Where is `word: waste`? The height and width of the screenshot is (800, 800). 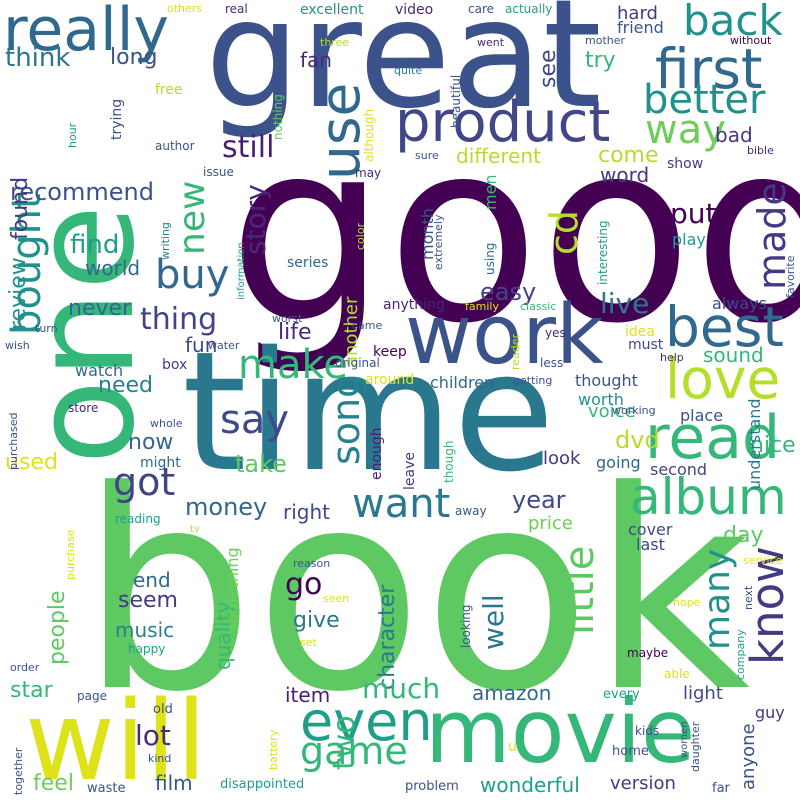
word: waste is located at coordinates (106, 788).